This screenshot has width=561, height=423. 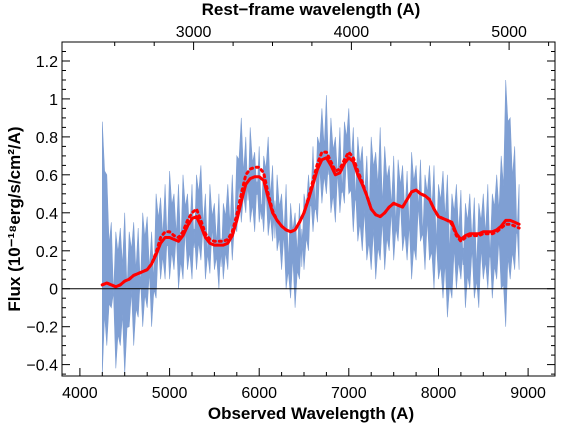 I want to click on y-tick-label-7: 1, so click(x=53, y=100).